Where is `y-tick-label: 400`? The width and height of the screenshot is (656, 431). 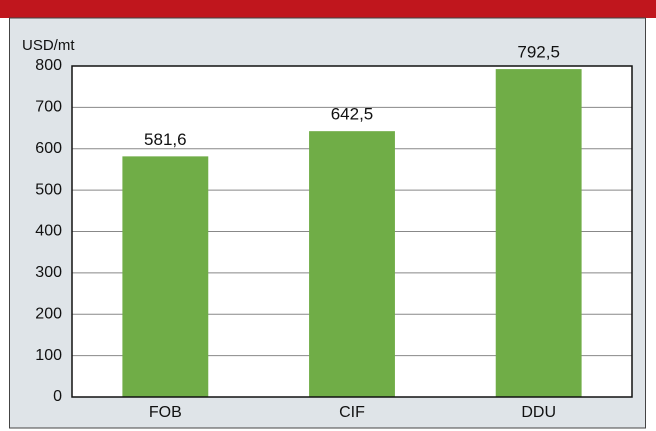 y-tick-label: 400 is located at coordinates (48, 231).